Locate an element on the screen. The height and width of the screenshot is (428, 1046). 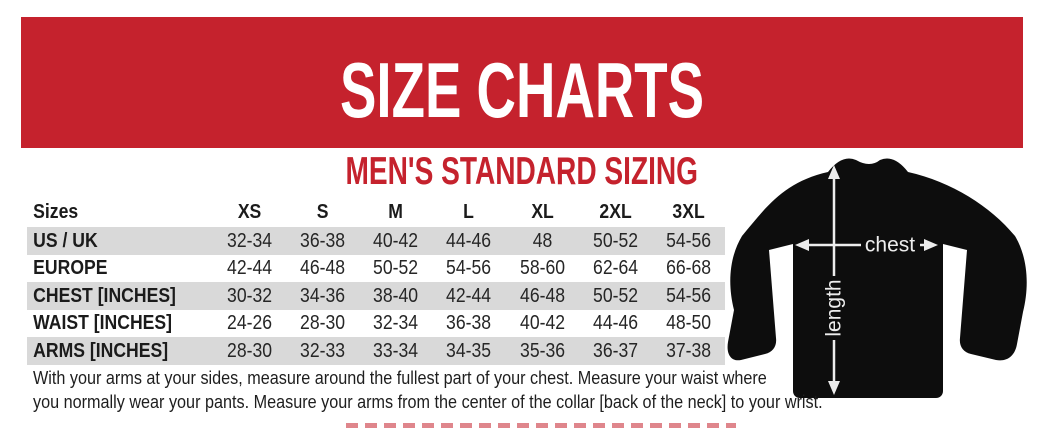
size-value: 66-68 is located at coordinates (688, 268).